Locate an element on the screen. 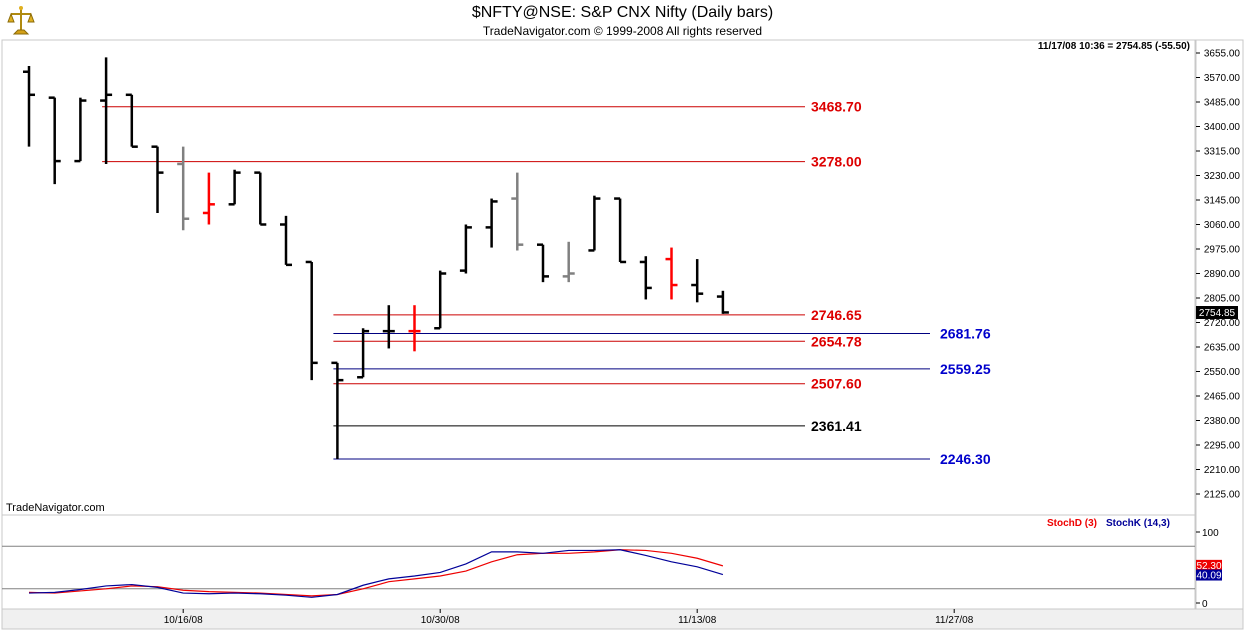  current-price-label: 2754.85 is located at coordinates (1217, 313).